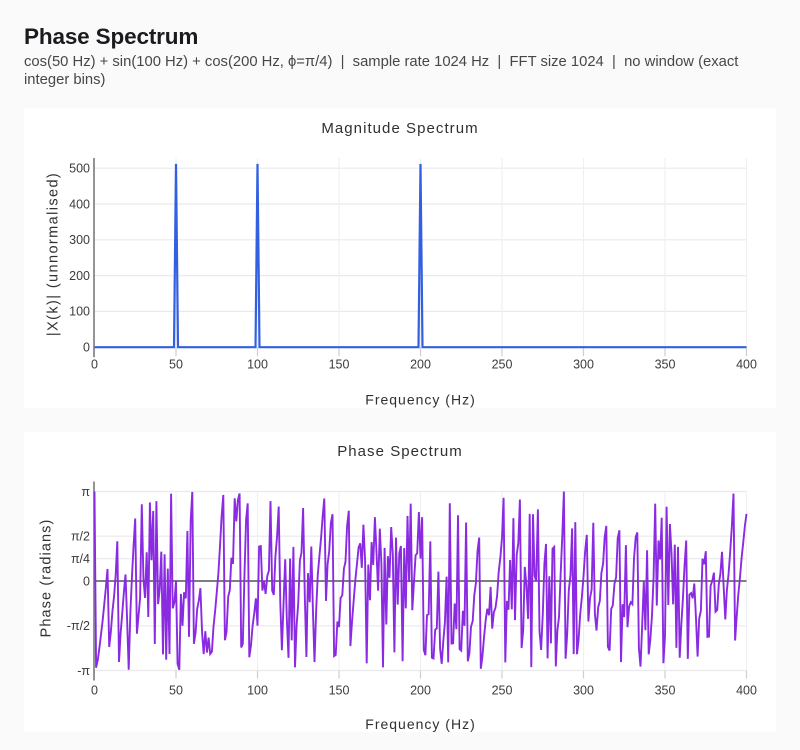 This screenshot has height=750, width=800. Describe the element at coordinates (53, 254) in the screenshot. I see `svg-text: |X(k)| (unnormalised)` at that location.